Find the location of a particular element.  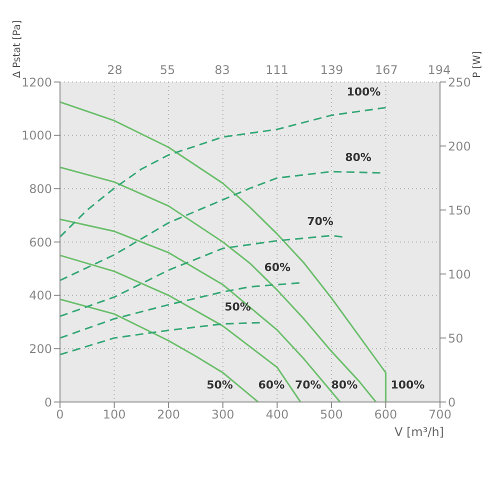

x-tick-label: 0 is located at coordinates (60, 415).